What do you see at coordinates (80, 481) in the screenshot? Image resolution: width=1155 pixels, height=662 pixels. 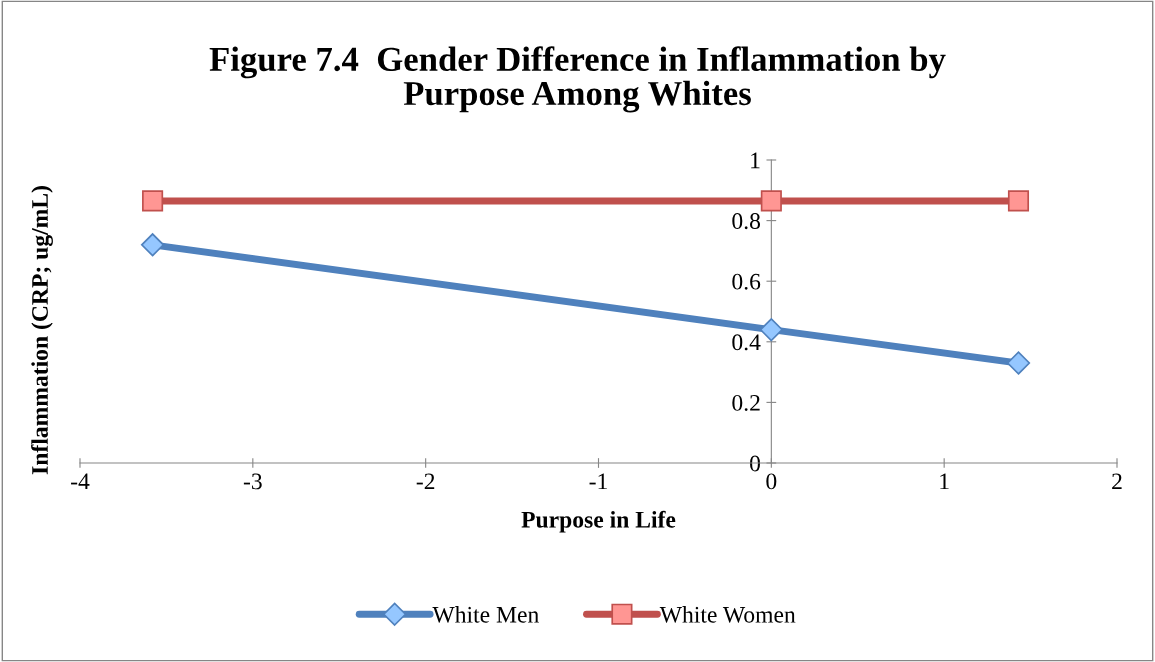 I see `x-tick-label: -4` at bounding box center [80, 481].